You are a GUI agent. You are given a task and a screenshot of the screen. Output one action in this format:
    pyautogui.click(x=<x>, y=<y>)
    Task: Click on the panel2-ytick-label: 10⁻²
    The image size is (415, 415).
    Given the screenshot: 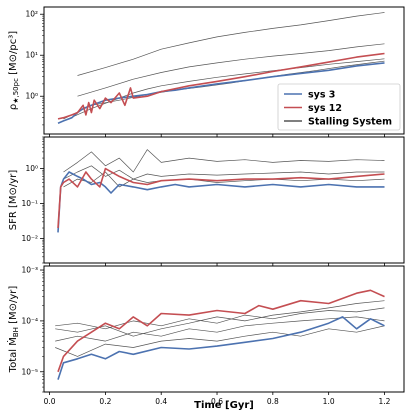 What is the action you would take?
    pyautogui.click(x=29, y=238)
    